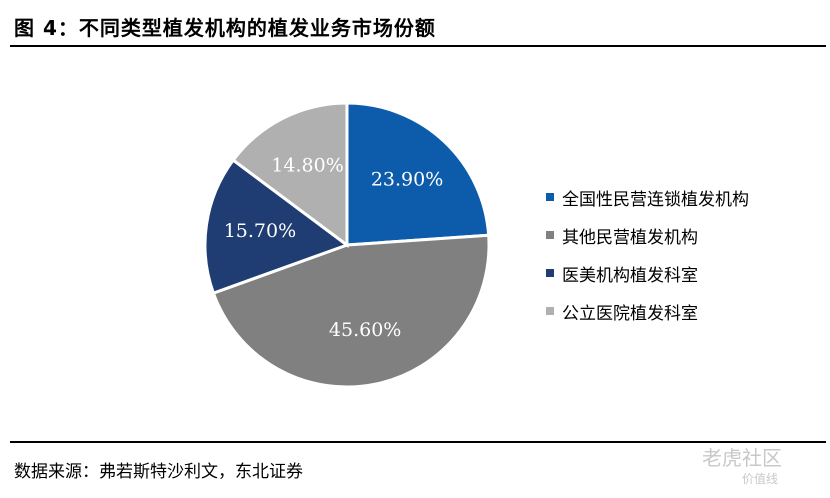  Describe the element at coordinates (225, 28) in the screenshot. I see `chart-title: 图 4：不同类型植发机构的植发业务市场份额` at that location.